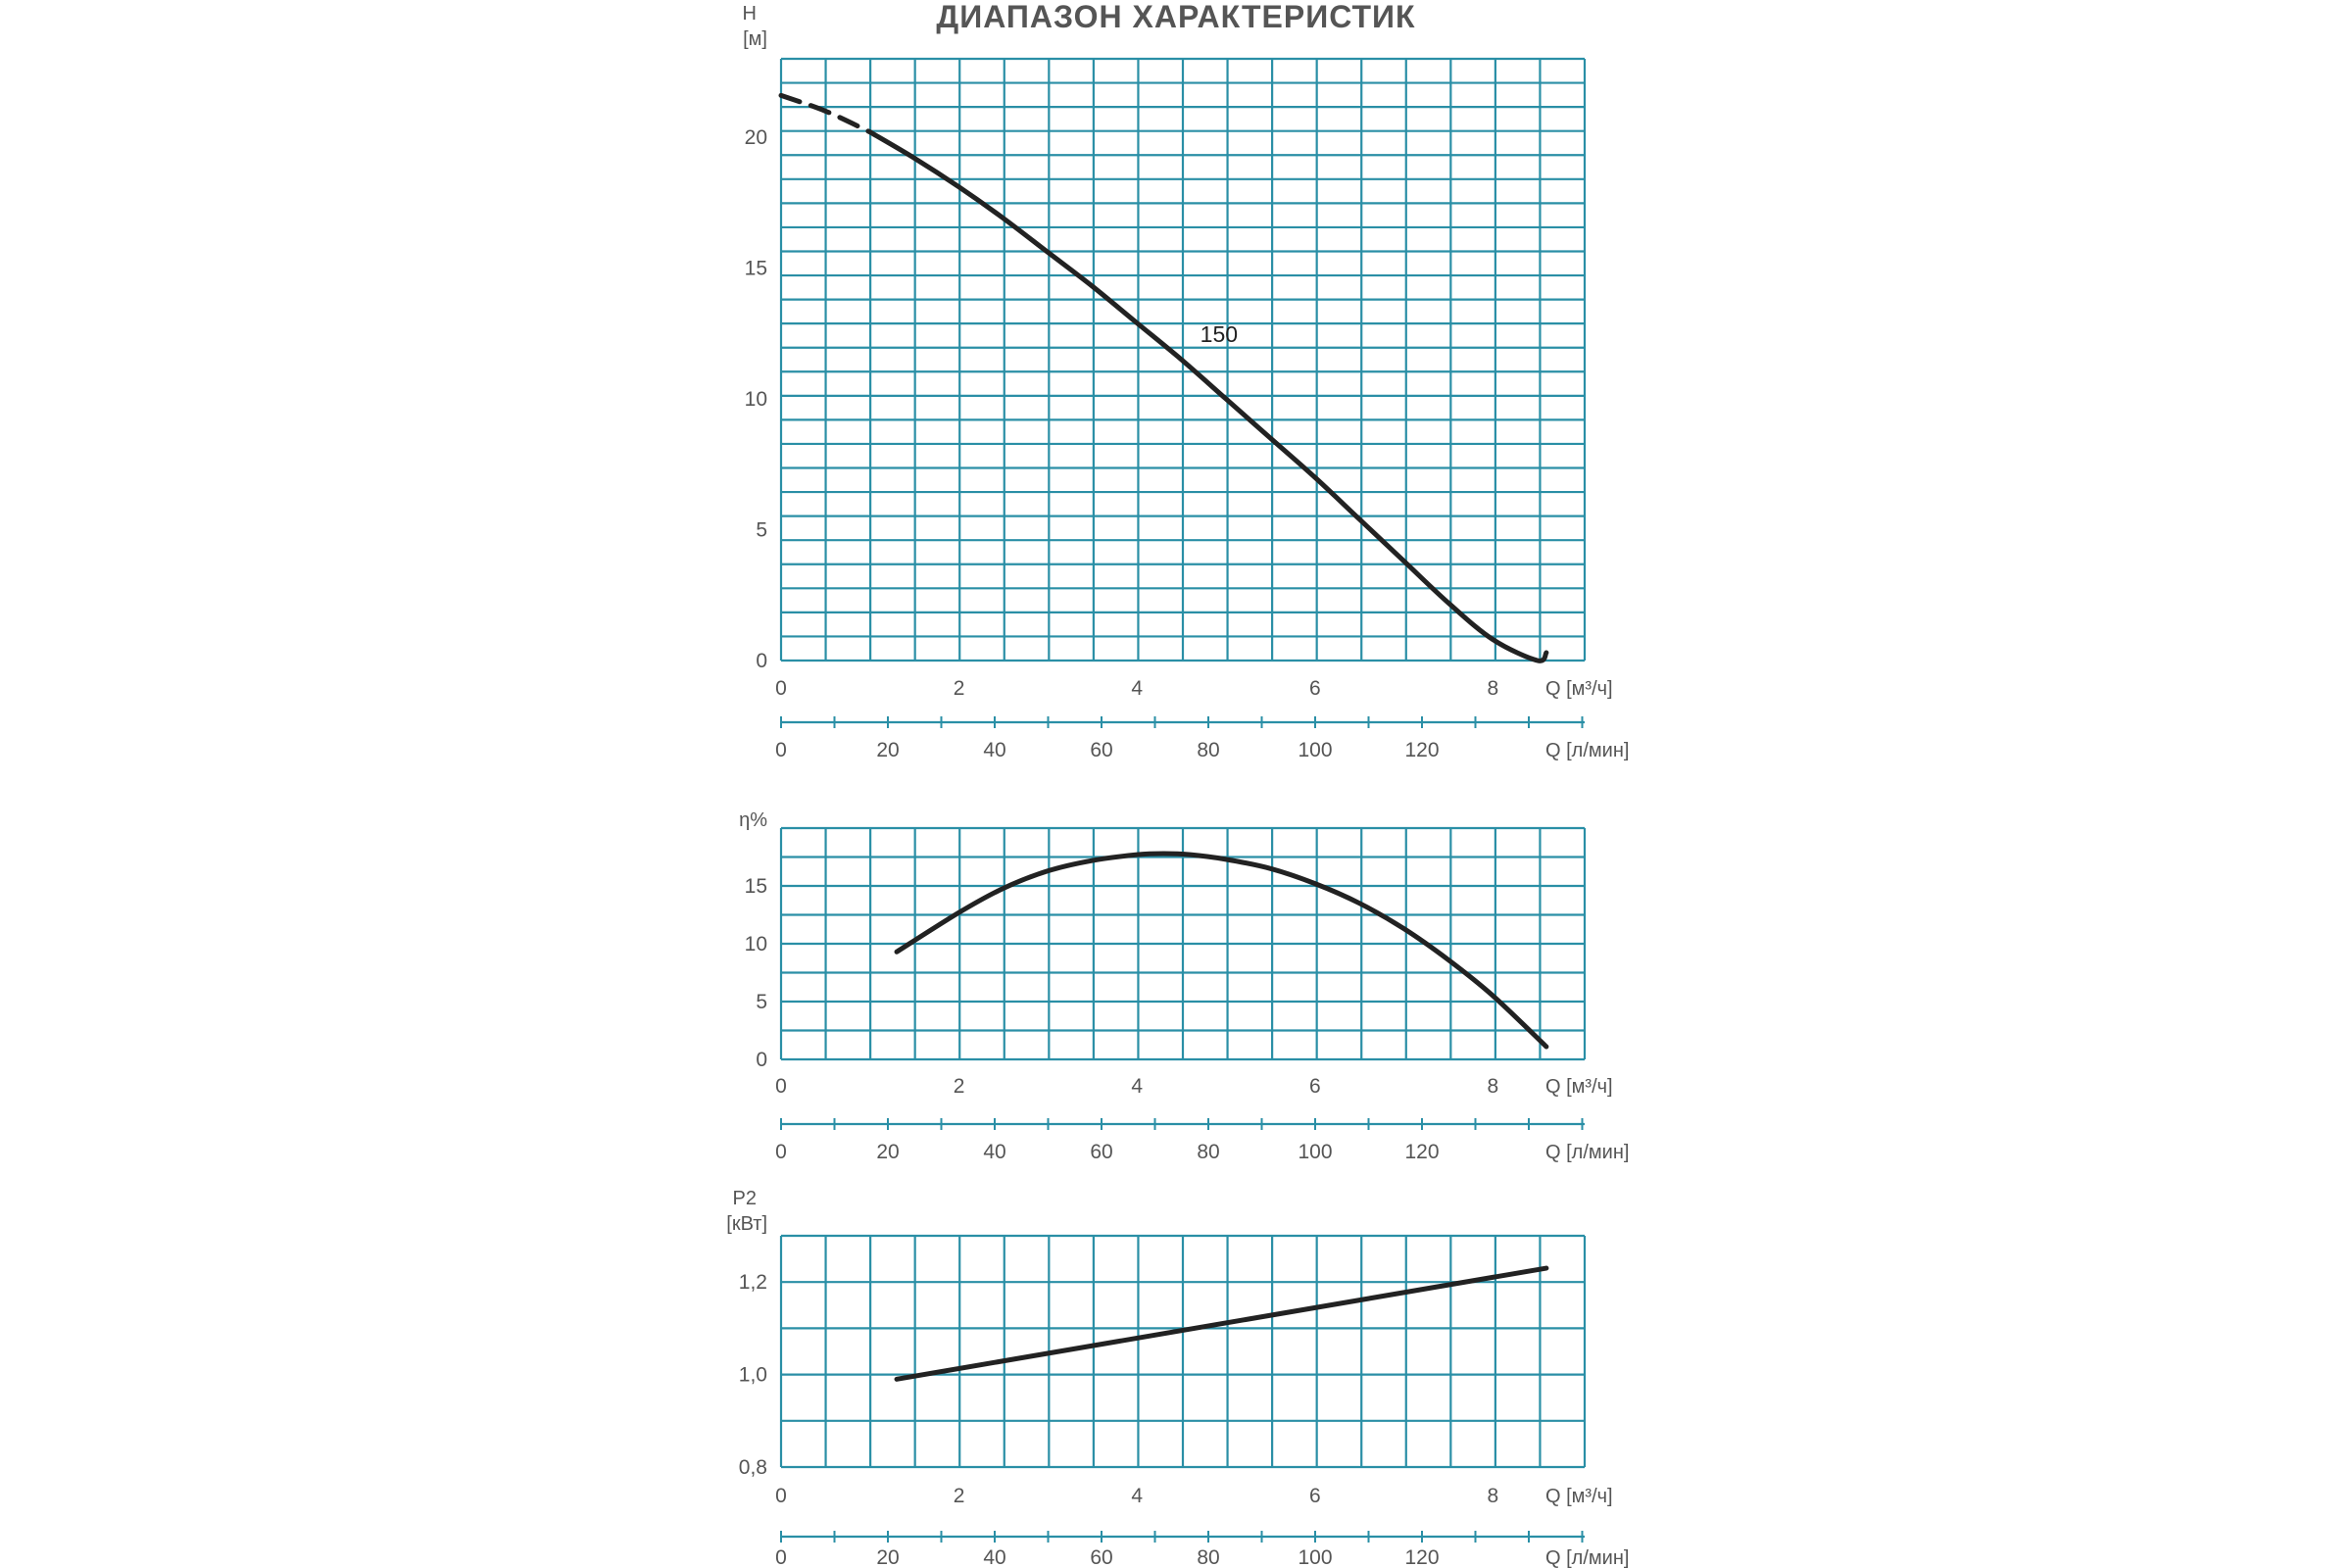 This screenshot has width=2352, height=1568. Describe the element at coordinates (753, 820) in the screenshot. I see `y-axis-label: η%` at that location.